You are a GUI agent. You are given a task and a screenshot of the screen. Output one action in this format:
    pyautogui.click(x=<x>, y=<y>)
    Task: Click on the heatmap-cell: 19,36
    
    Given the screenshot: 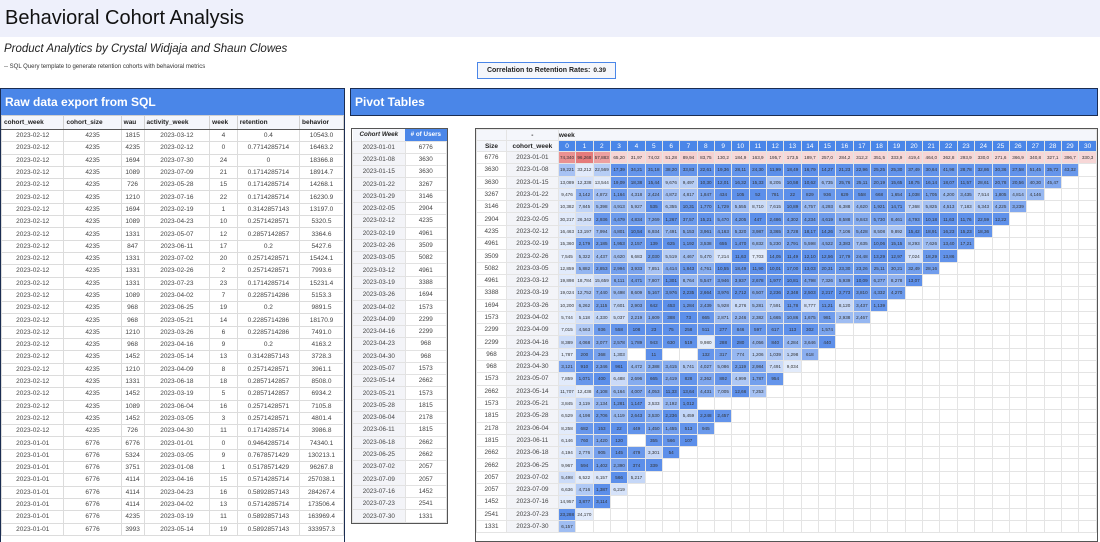 What is the action you would take?
    pyautogui.click(x=723, y=170)
    